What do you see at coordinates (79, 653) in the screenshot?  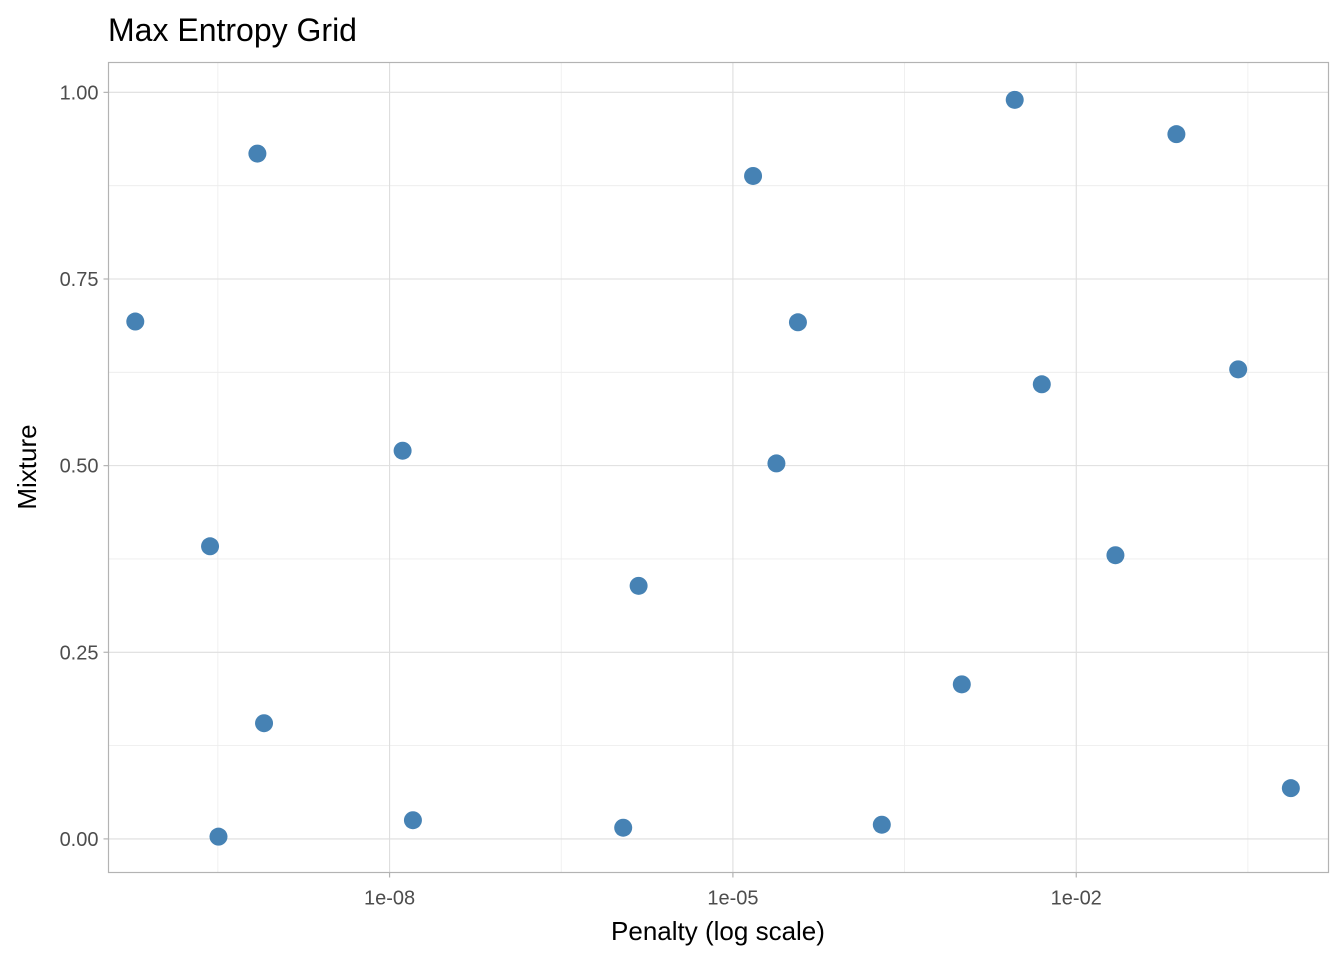 I see `y-tick-label: 0.25` at bounding box center [79, 653].